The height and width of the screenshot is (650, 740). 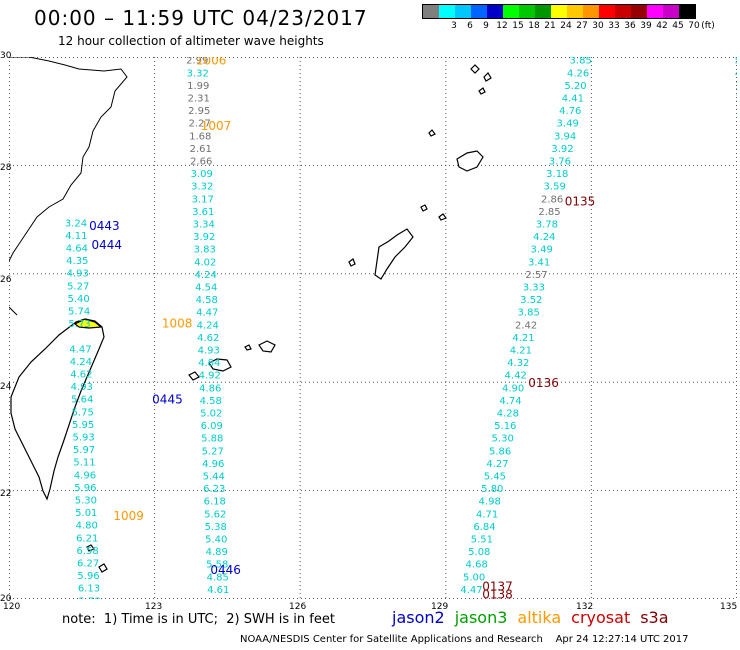 What do you see at coordinates (550, 26) in the screenshot?
I see `legend-label: 21` at bounding box center [550, 26].